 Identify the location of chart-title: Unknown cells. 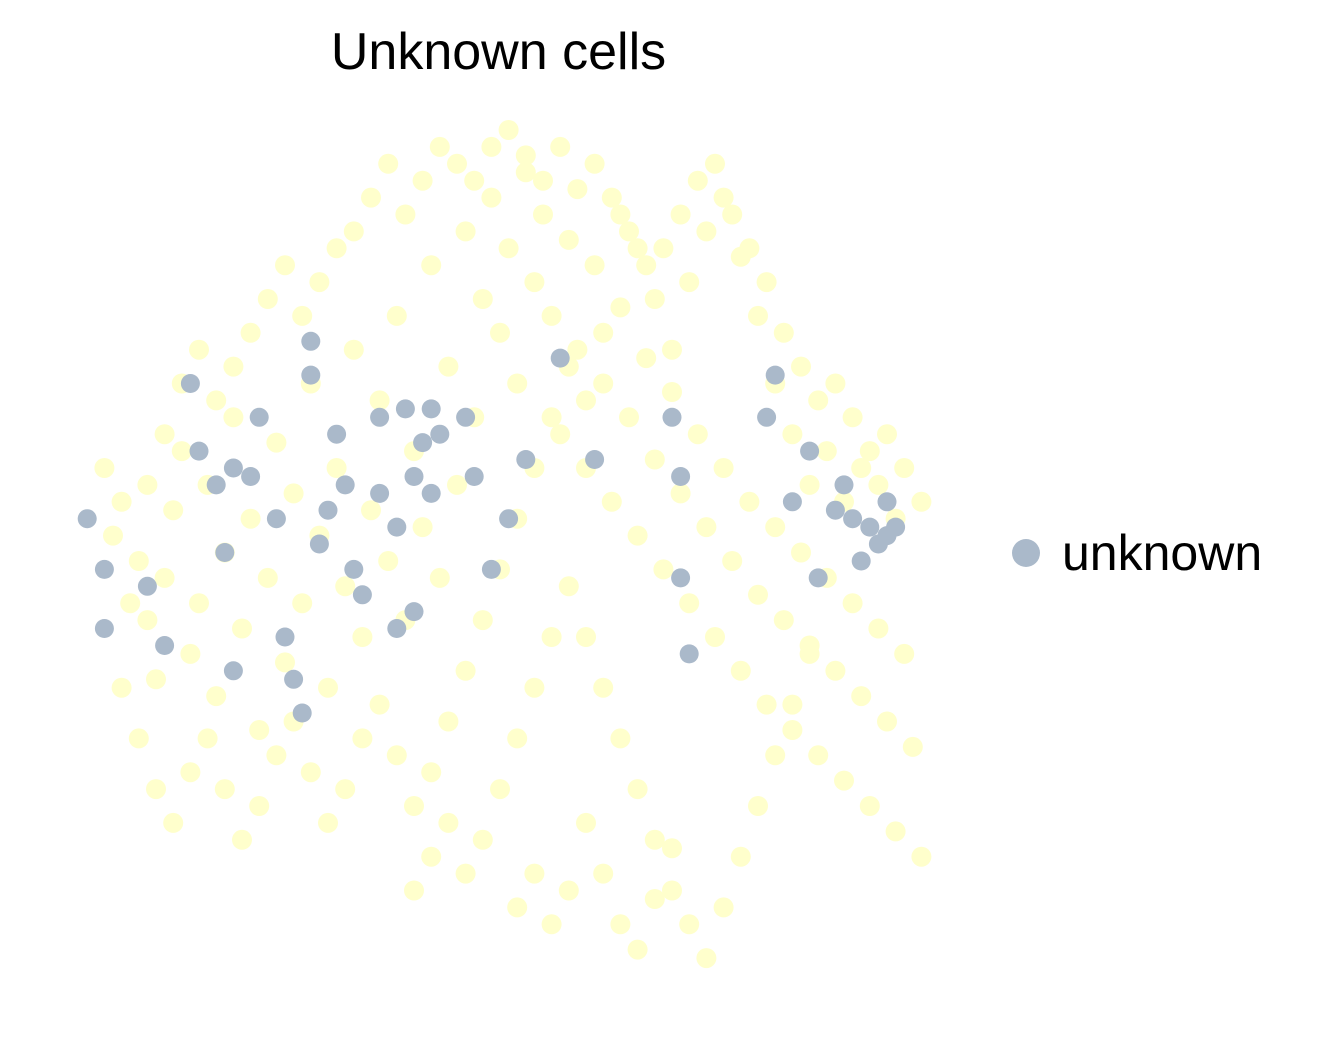
(498, 52).